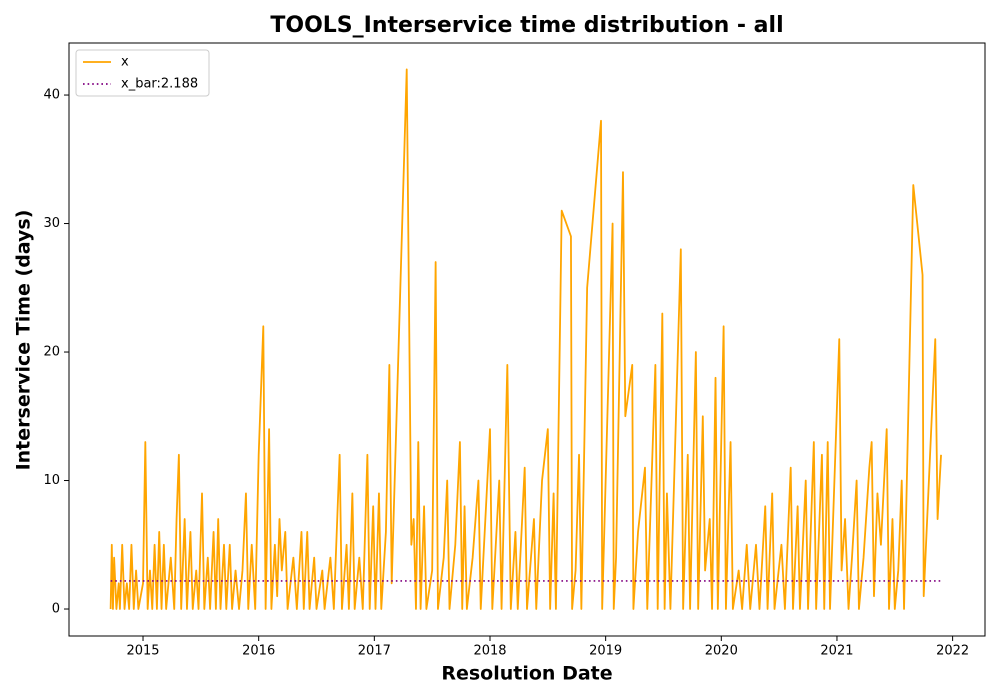 The image size is (1000, 700). I want to click on x-tick-label: 2017, so click(374, 651).